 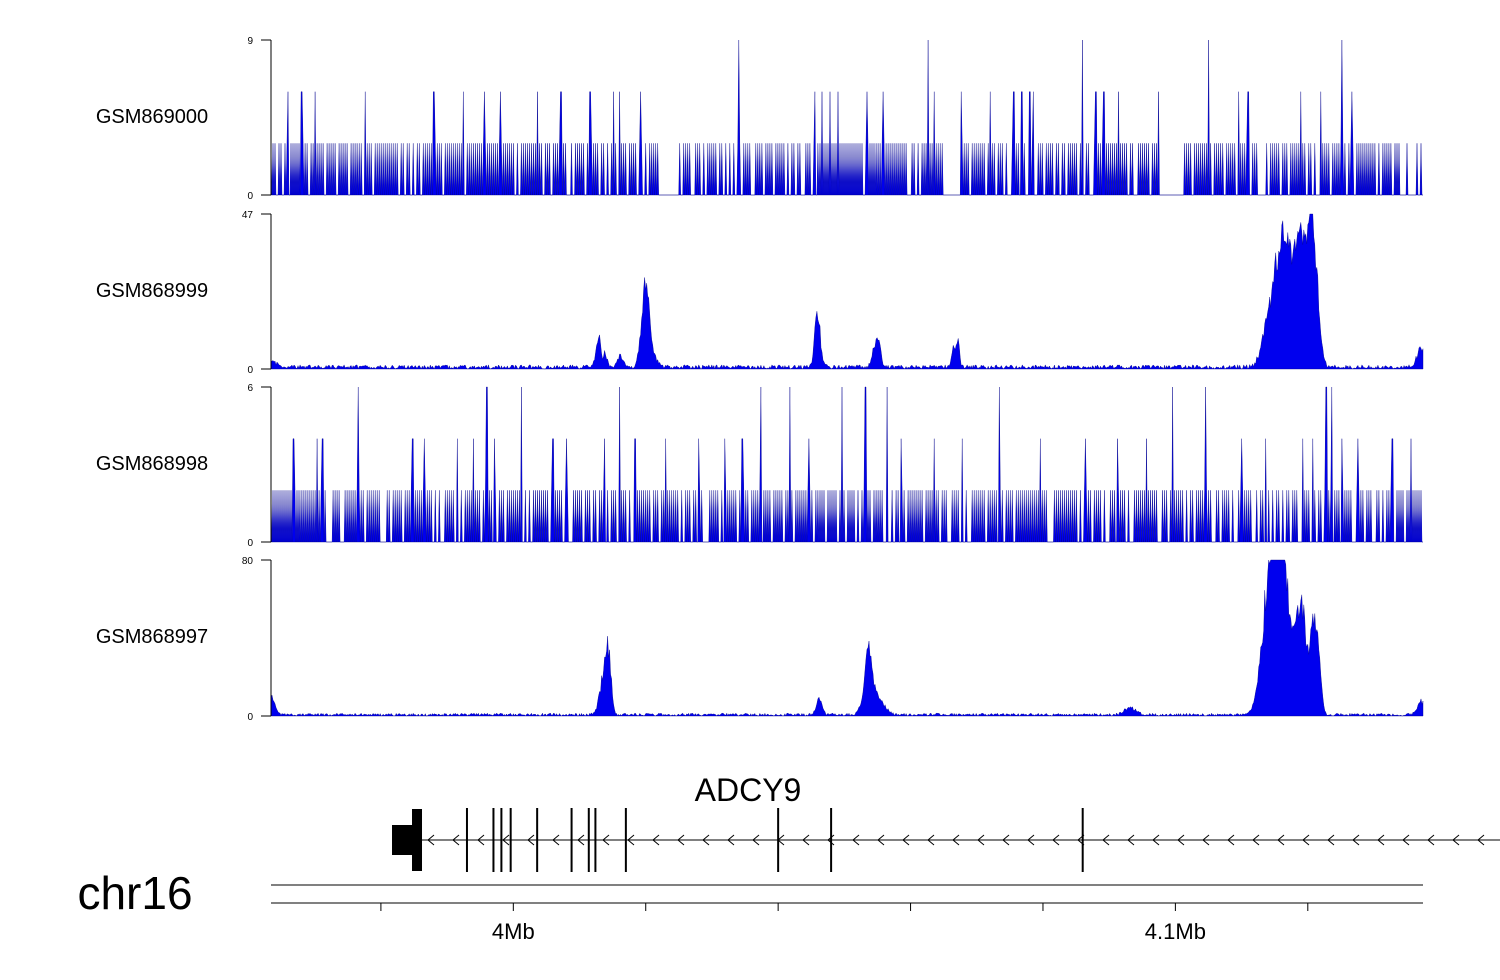 I want to click on utr-block, so click(x=403, y=840).